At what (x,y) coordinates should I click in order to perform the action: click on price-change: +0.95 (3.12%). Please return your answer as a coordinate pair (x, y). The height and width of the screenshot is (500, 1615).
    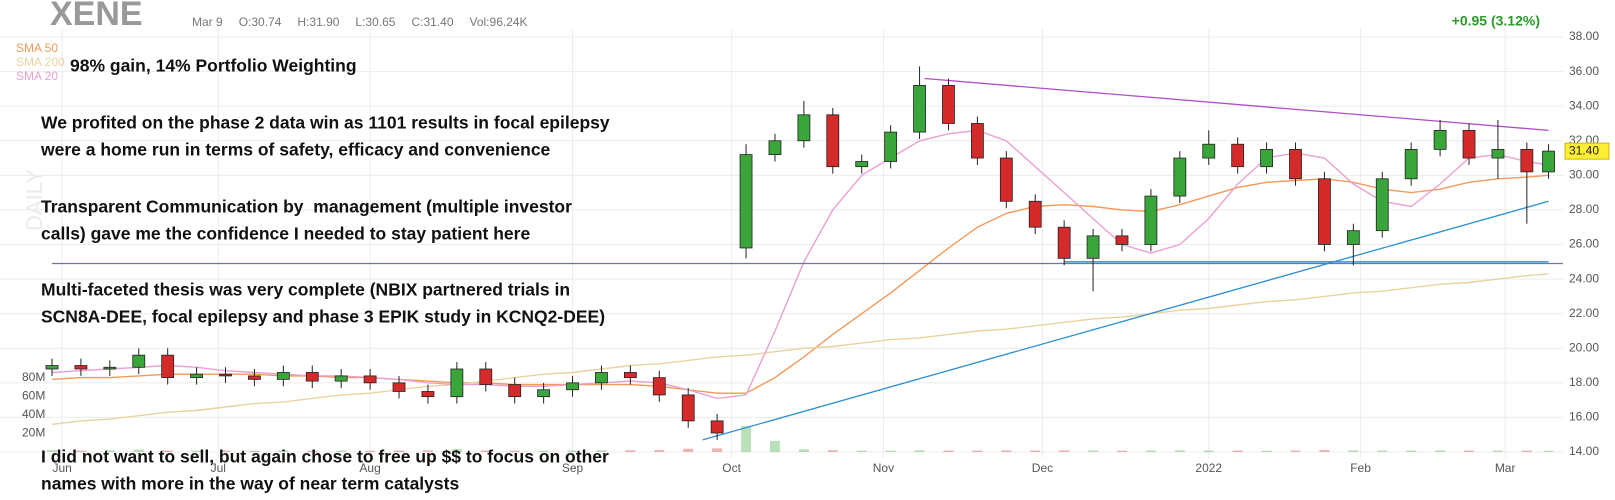
    Looking at the image, I should click on (1496, 21).